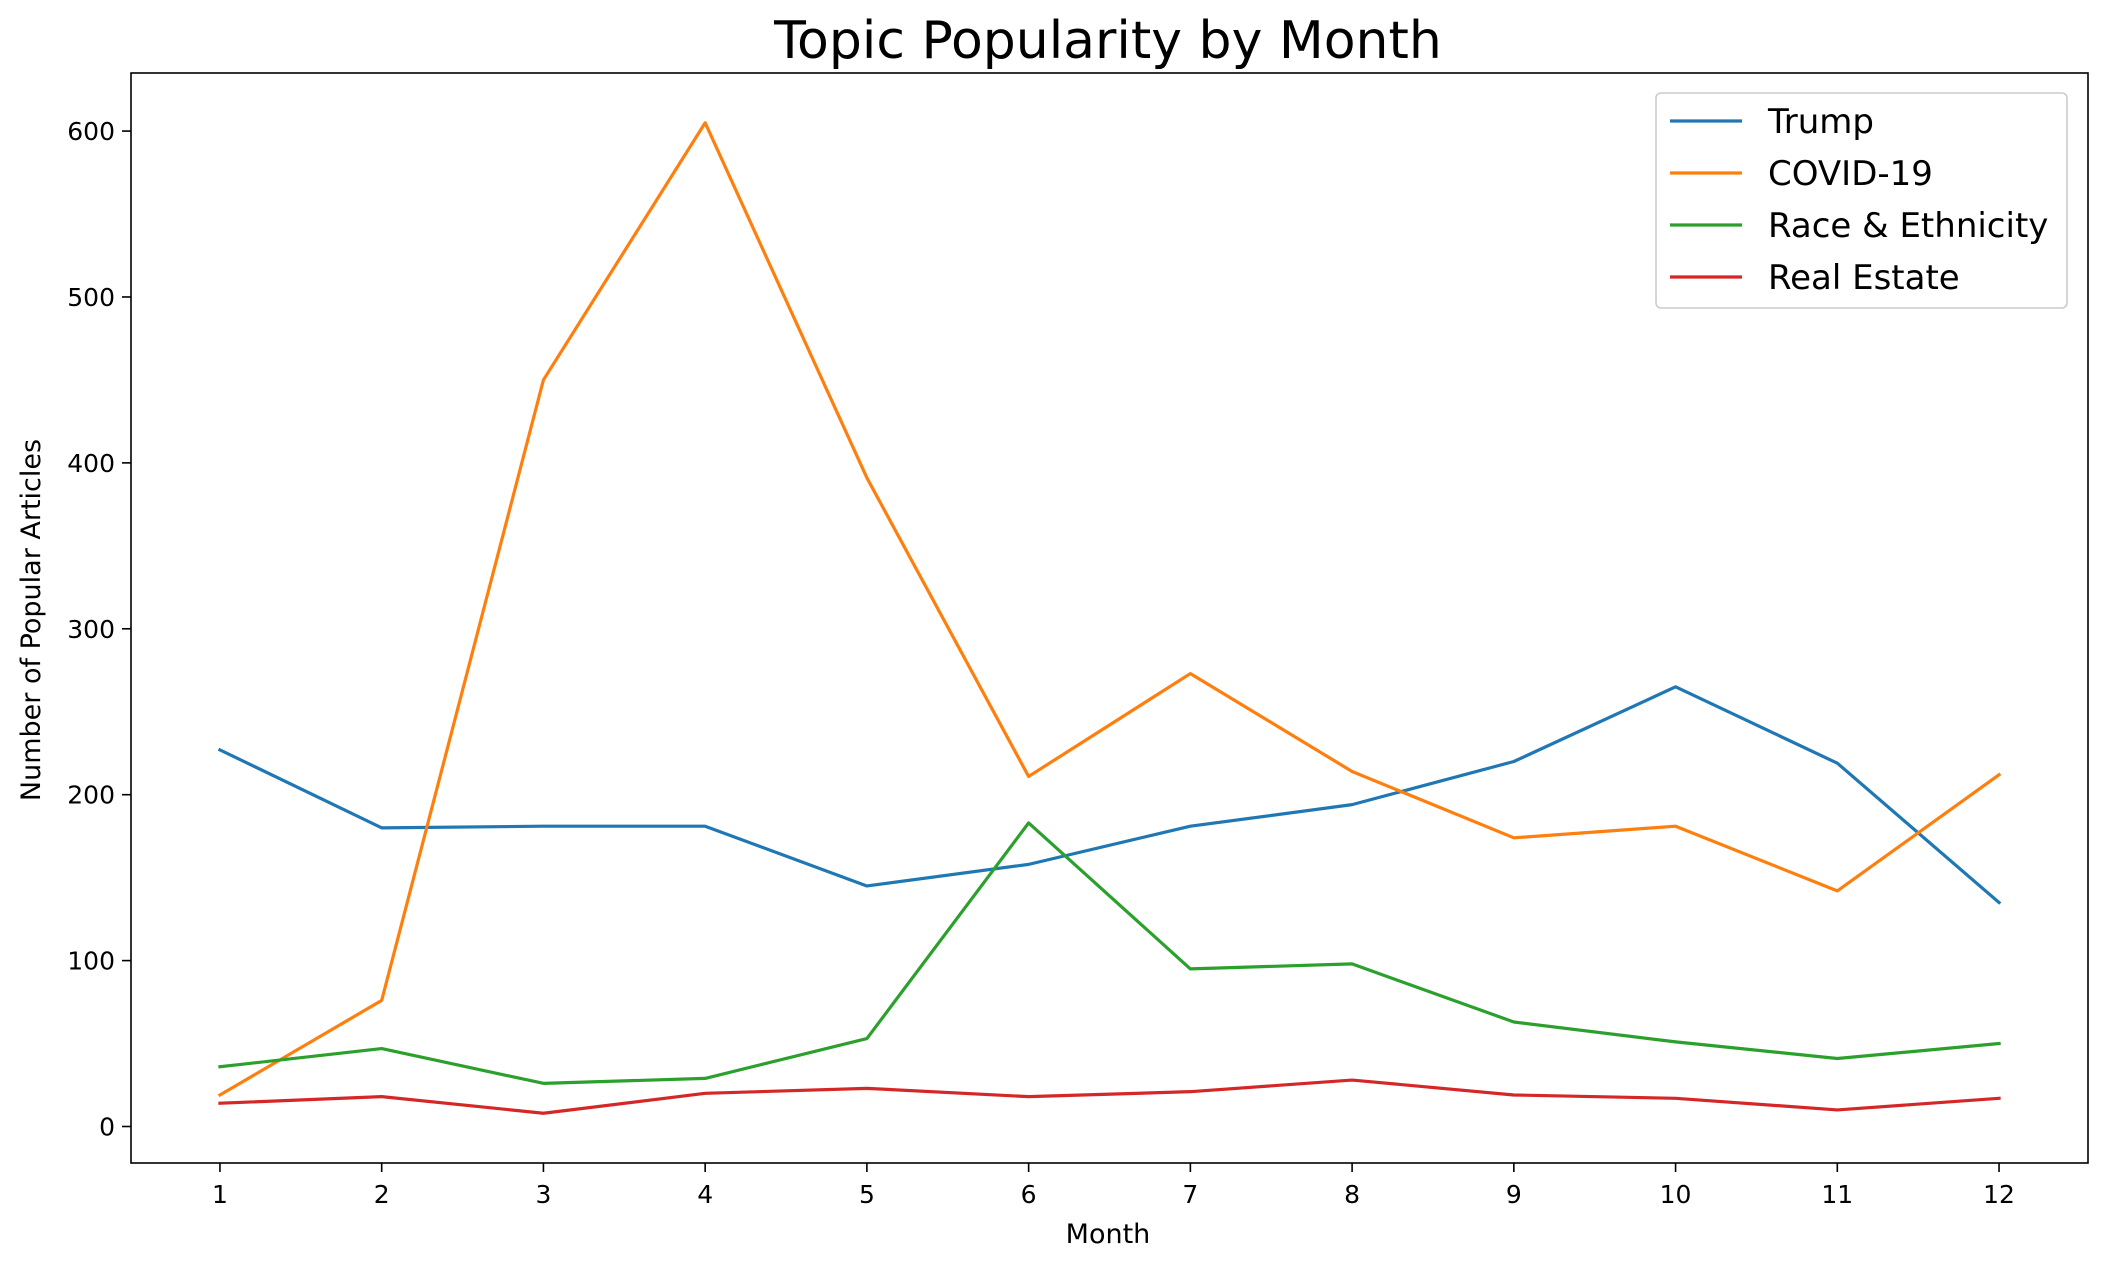 The height and width of the screenshot is (1265, 2102). I want to click on x-tick-label-9: 10, so click(1676, 1194).